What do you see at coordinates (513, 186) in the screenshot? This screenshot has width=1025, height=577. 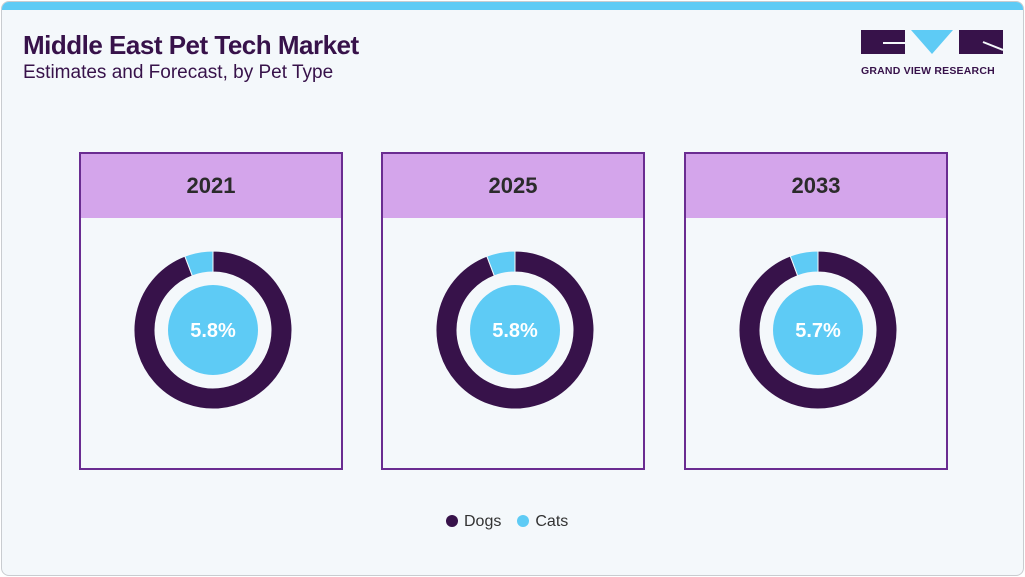 I see `panel-year: 2025` at bounding box center [513, 186].